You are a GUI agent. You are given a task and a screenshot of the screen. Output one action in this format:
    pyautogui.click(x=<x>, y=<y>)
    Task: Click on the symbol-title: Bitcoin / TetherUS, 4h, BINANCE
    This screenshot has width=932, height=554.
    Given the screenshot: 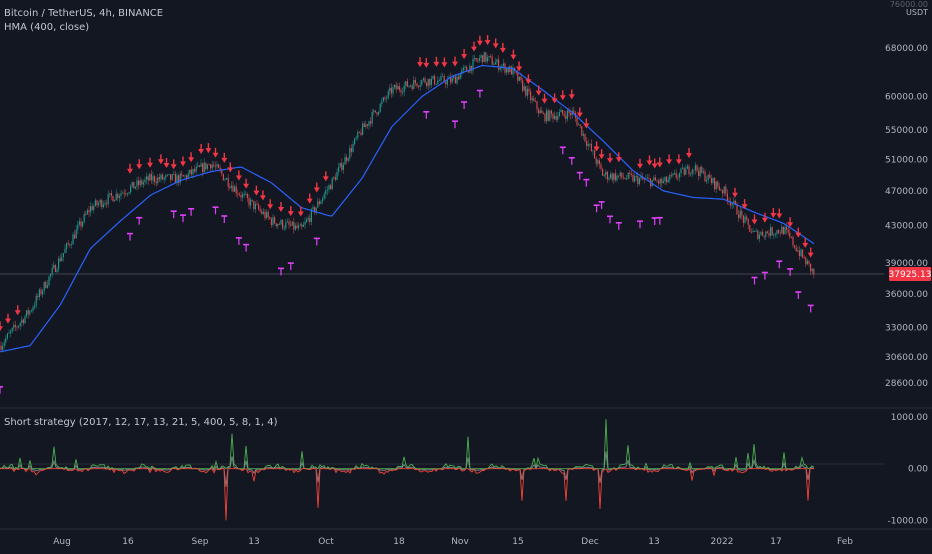 What is the action you would take?
    pyautogui.click(x=84, y=13)
    